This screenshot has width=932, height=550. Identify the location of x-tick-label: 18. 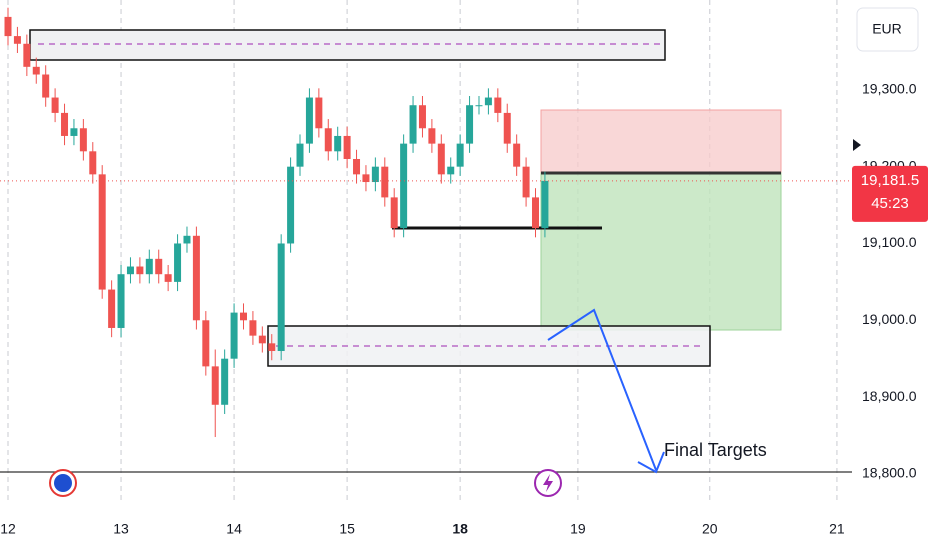
(460, 529).